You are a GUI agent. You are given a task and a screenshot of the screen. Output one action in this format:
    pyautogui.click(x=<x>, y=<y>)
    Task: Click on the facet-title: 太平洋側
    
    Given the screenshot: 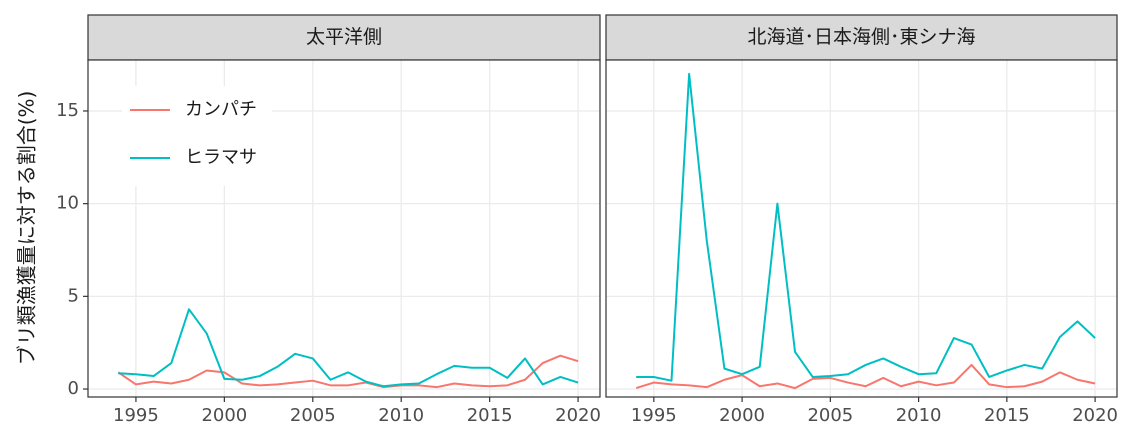 What is the action you would take?
    pyautogui.click(x=344, y=37)
    